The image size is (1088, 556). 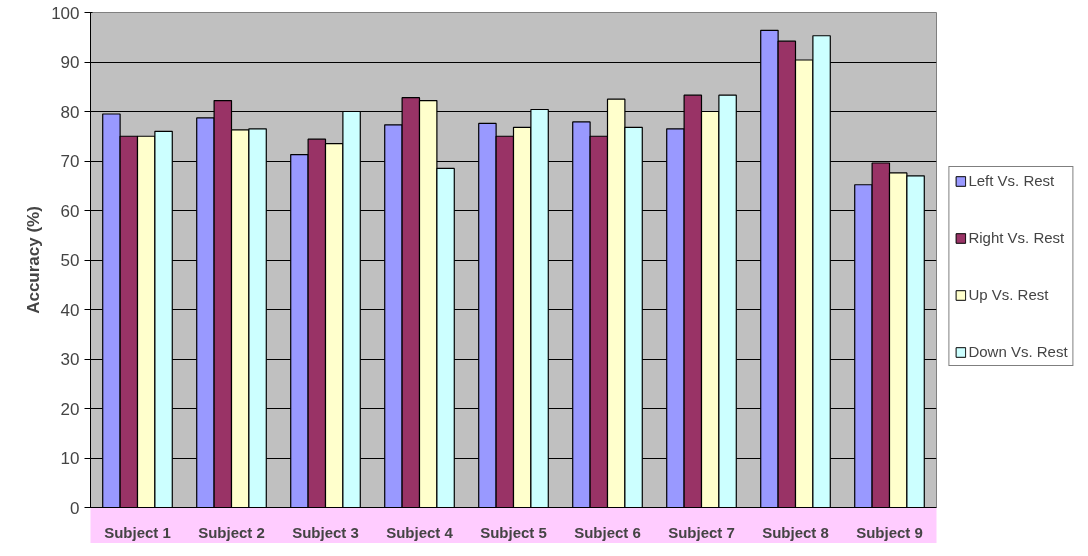 What do you see at coordinates (70, 310) in the screenshot?
I see `y-tick-label: 40` at bounding box center [70, 310].